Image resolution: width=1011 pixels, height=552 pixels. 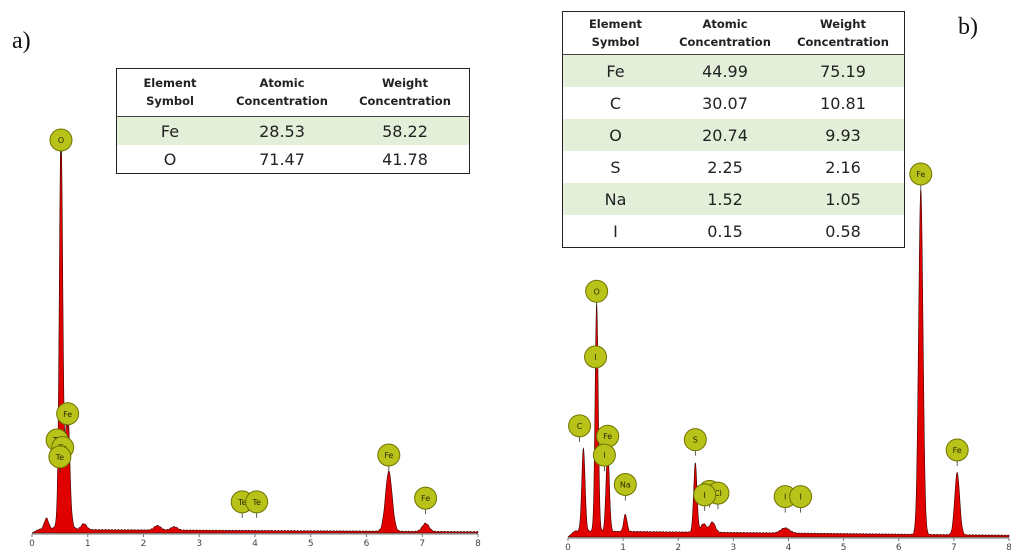 What do you see at coordinates (282, 130) in the screenshot?
I see `atomic-cell: 28.53` at bounding box center [282, 130].